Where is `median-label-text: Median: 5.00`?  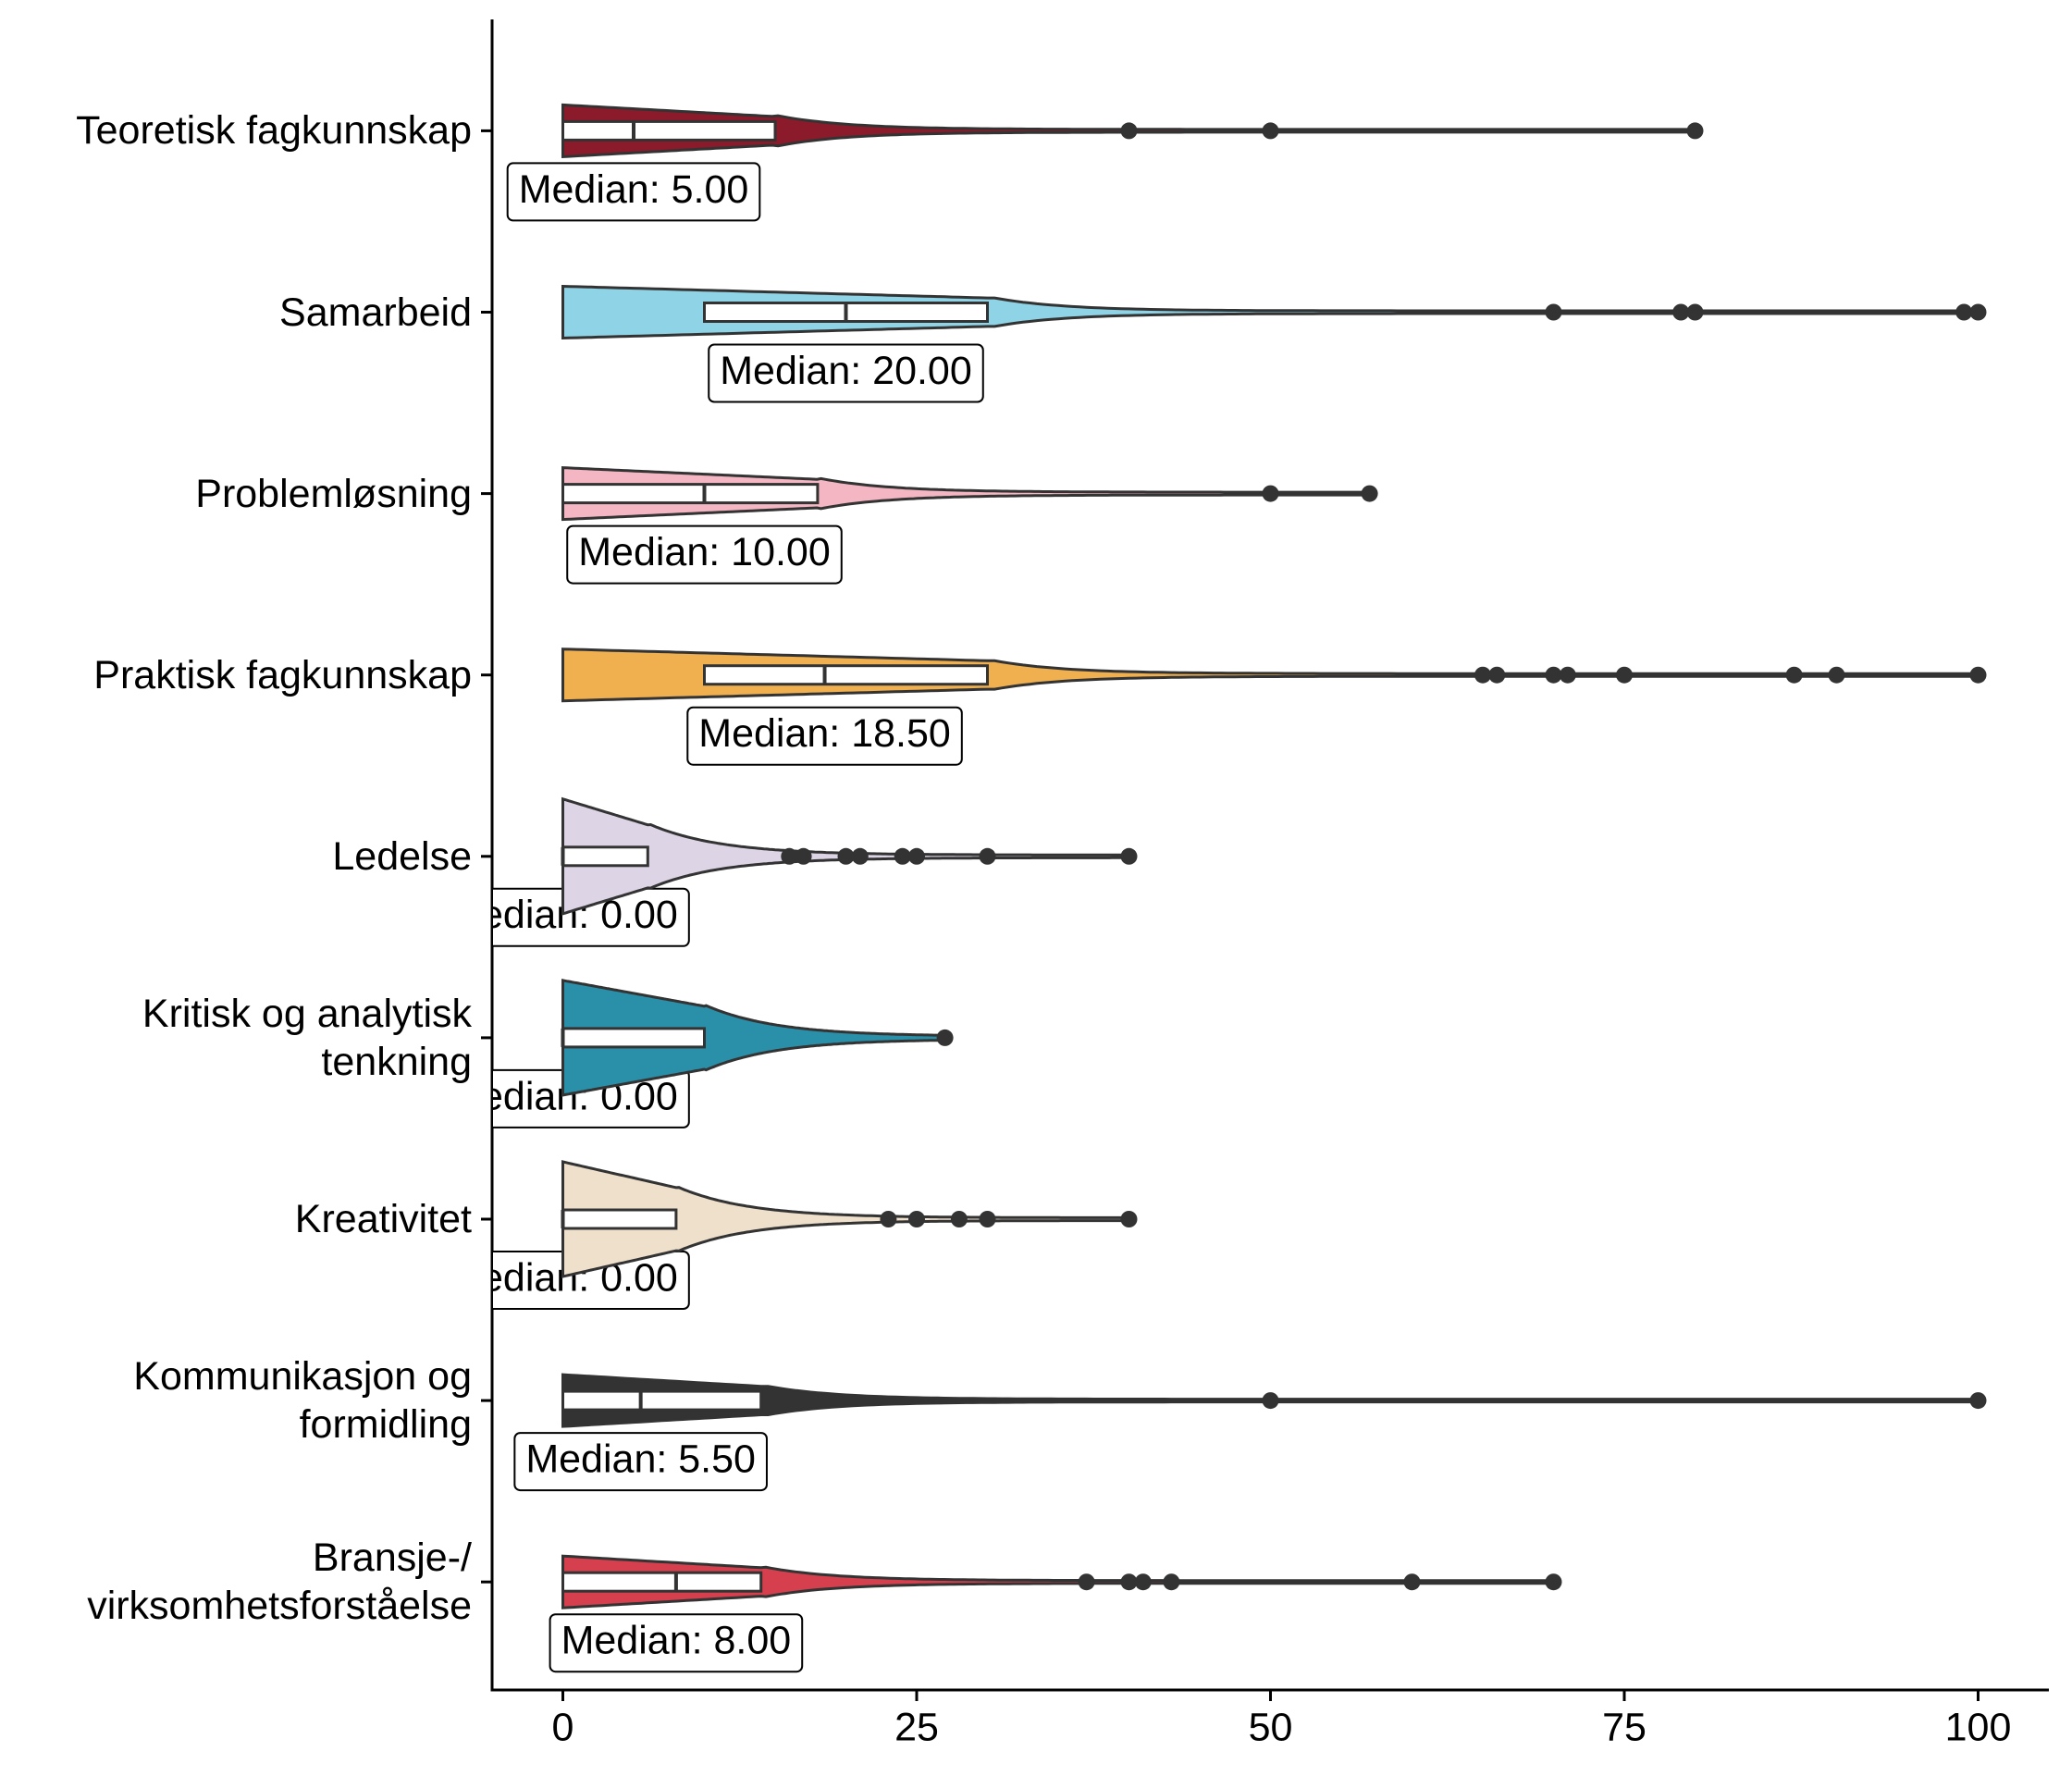 median-label-text: Median: 5.00 is located at coordinates (634, 189).